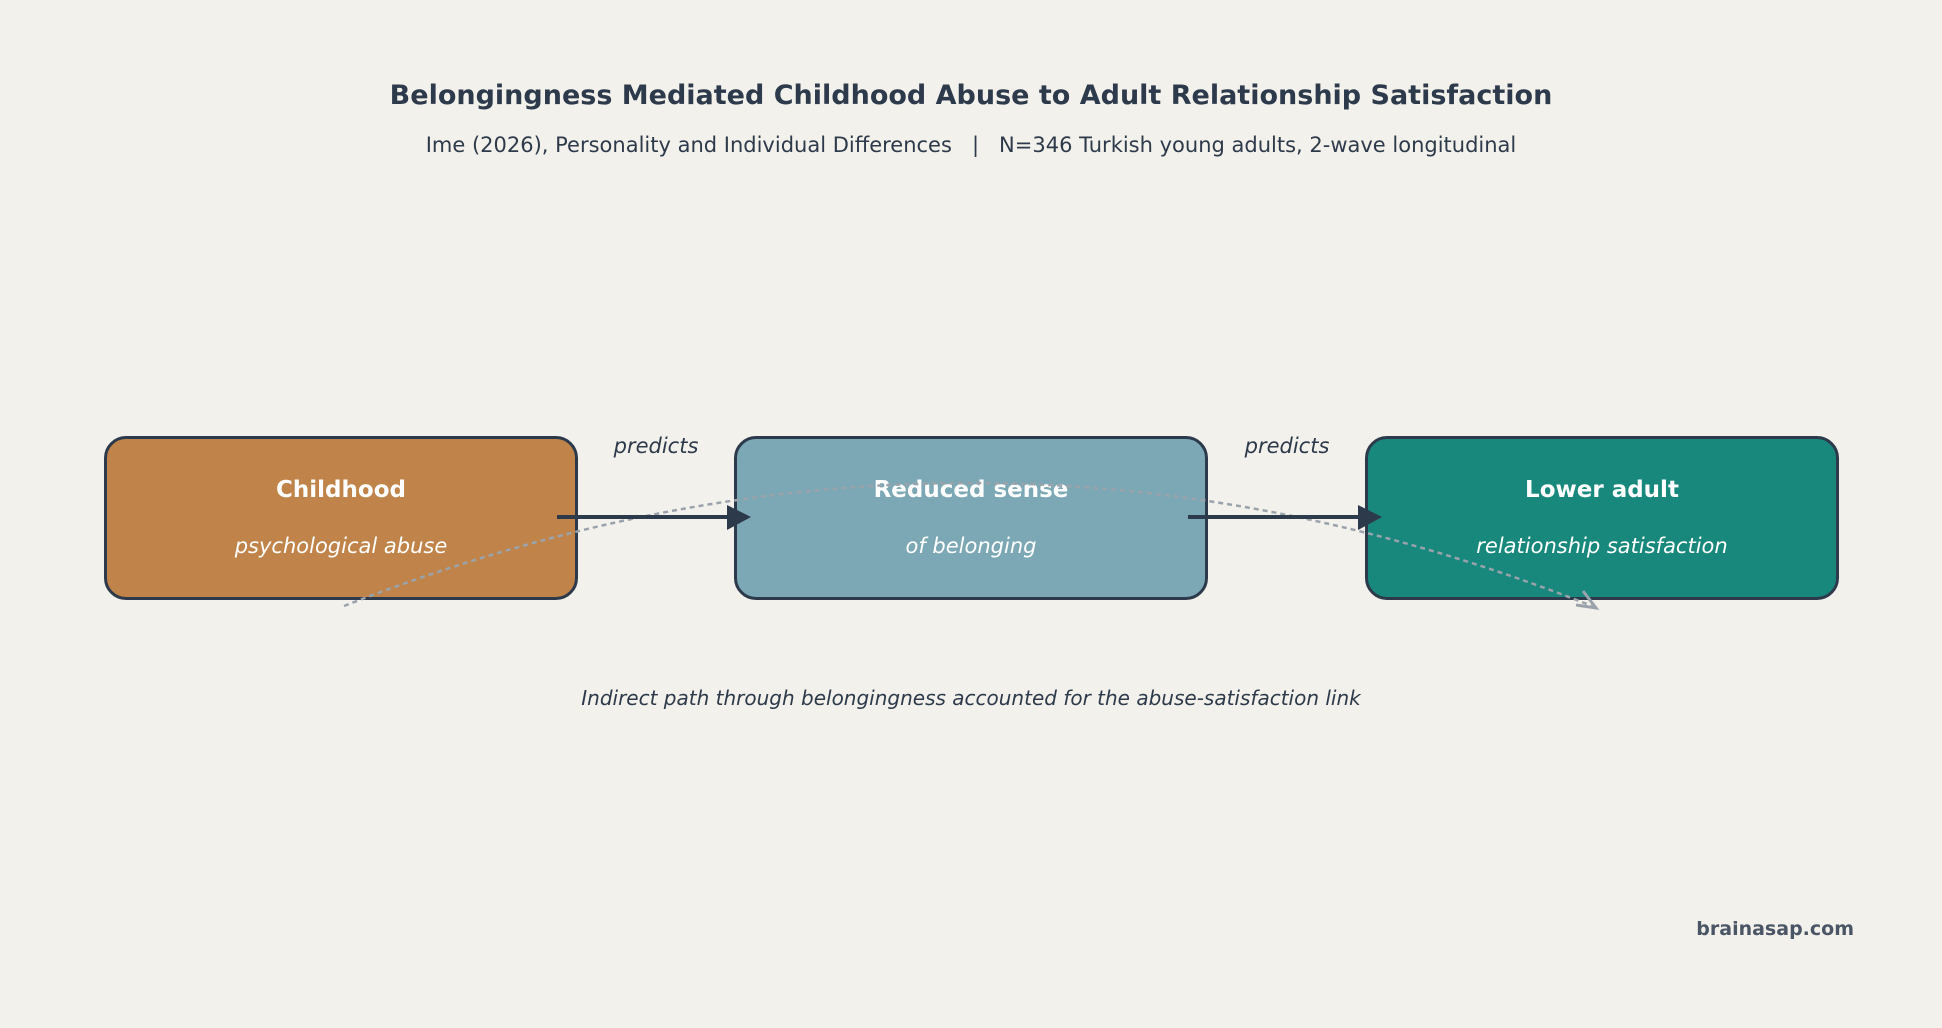  What do you see at coordinates (1602, 518) in the screenshot?
I see `node-relationship-satisfaction: Lower adult relationship satisfaction` at bounding box center [1602, 518].